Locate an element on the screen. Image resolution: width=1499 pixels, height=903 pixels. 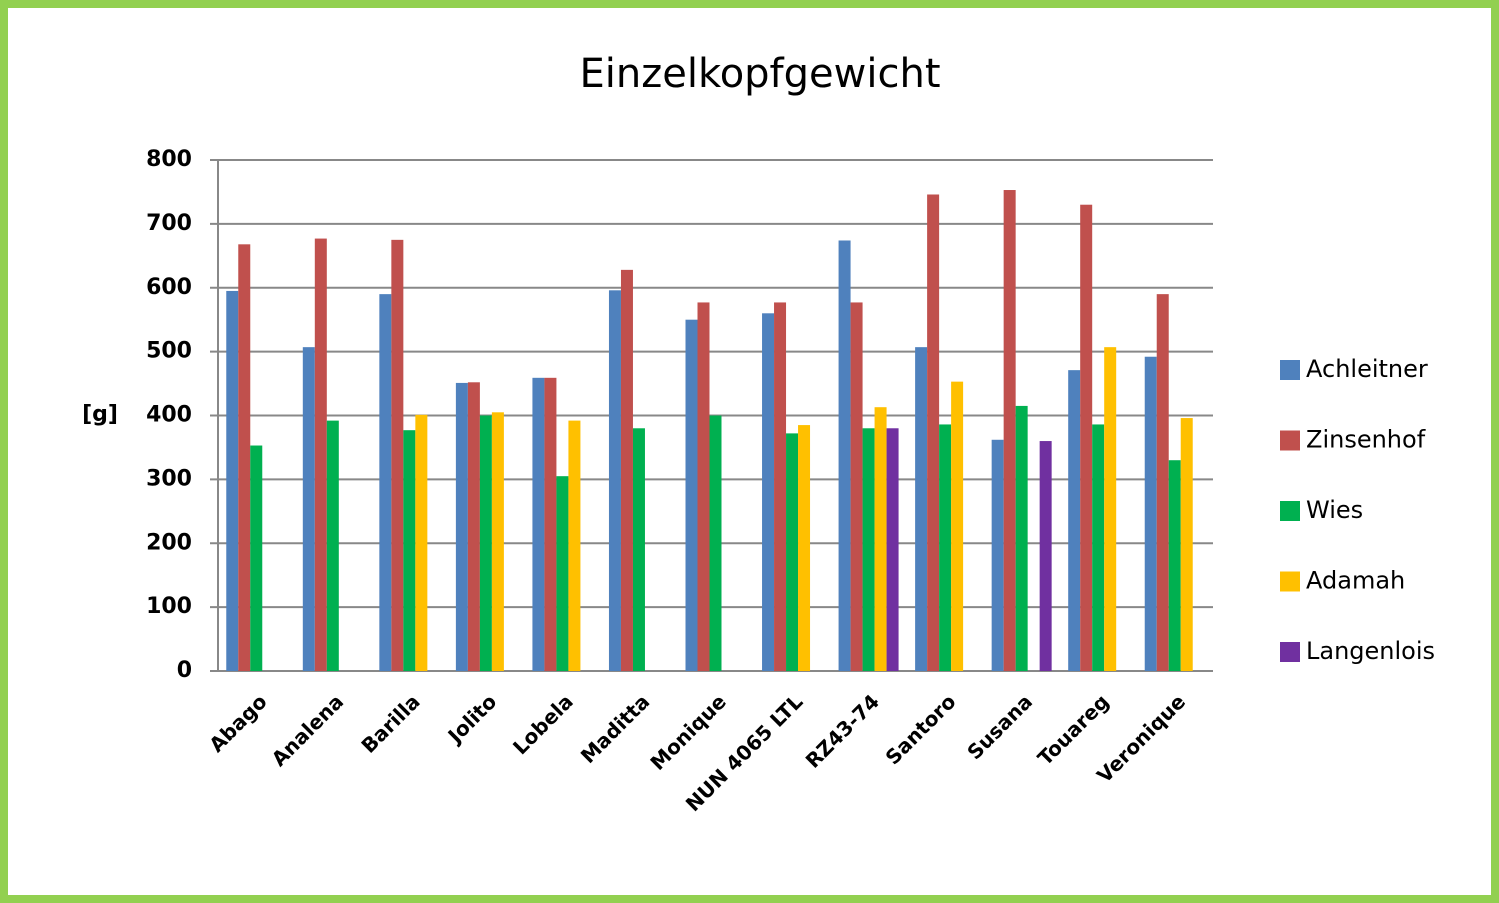
y-tick-label: 700 is located at coordinates (169, 223).